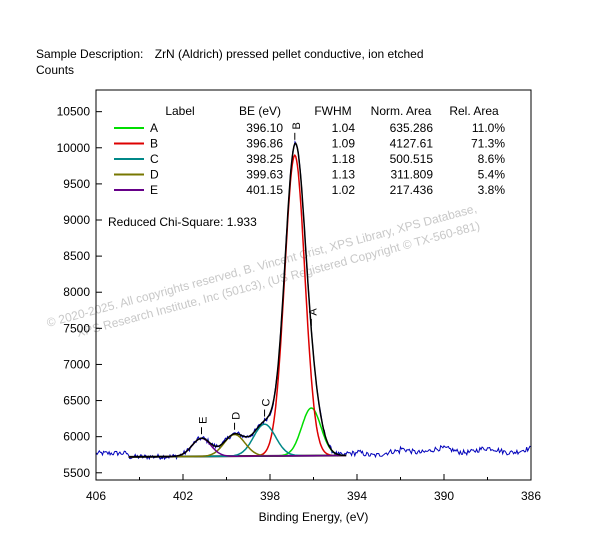 The width and height of the screenshot is (590, 554). What do you see at coordinates (332, 111) in the screenshot?
I see `table-header: FWHM` at bounding box center [332, 111].